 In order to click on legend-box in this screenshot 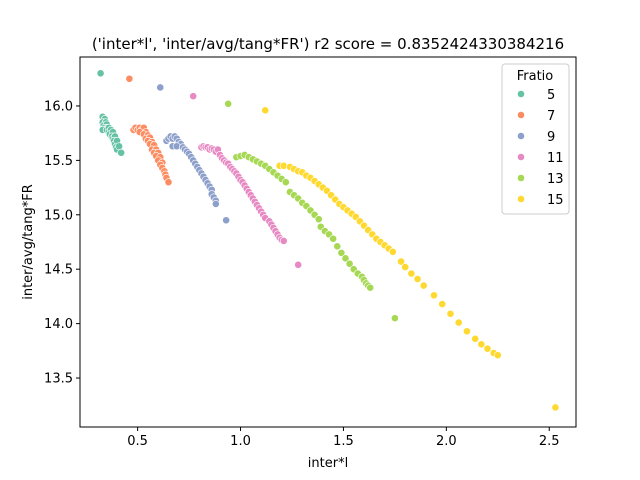, I will do `click(535, 139)`.